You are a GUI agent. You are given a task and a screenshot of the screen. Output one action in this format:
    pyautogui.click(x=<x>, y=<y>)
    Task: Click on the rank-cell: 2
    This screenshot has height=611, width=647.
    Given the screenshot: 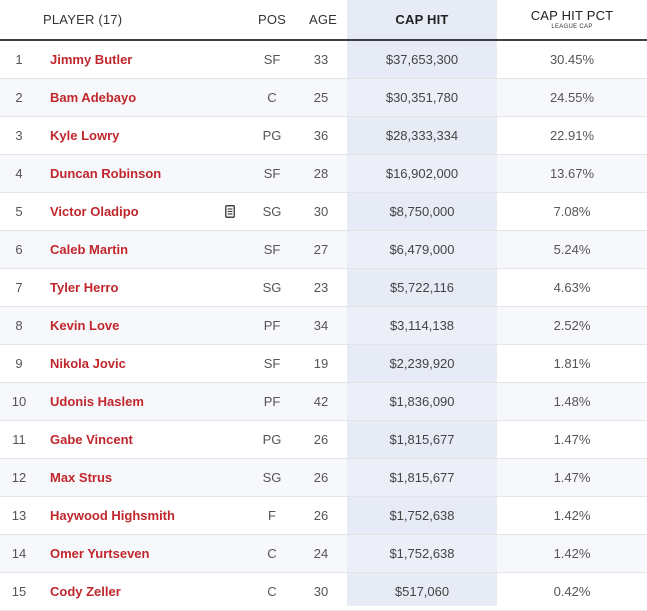 What is the action you would take?
    pyautogui.click(x=19, y=97)
    